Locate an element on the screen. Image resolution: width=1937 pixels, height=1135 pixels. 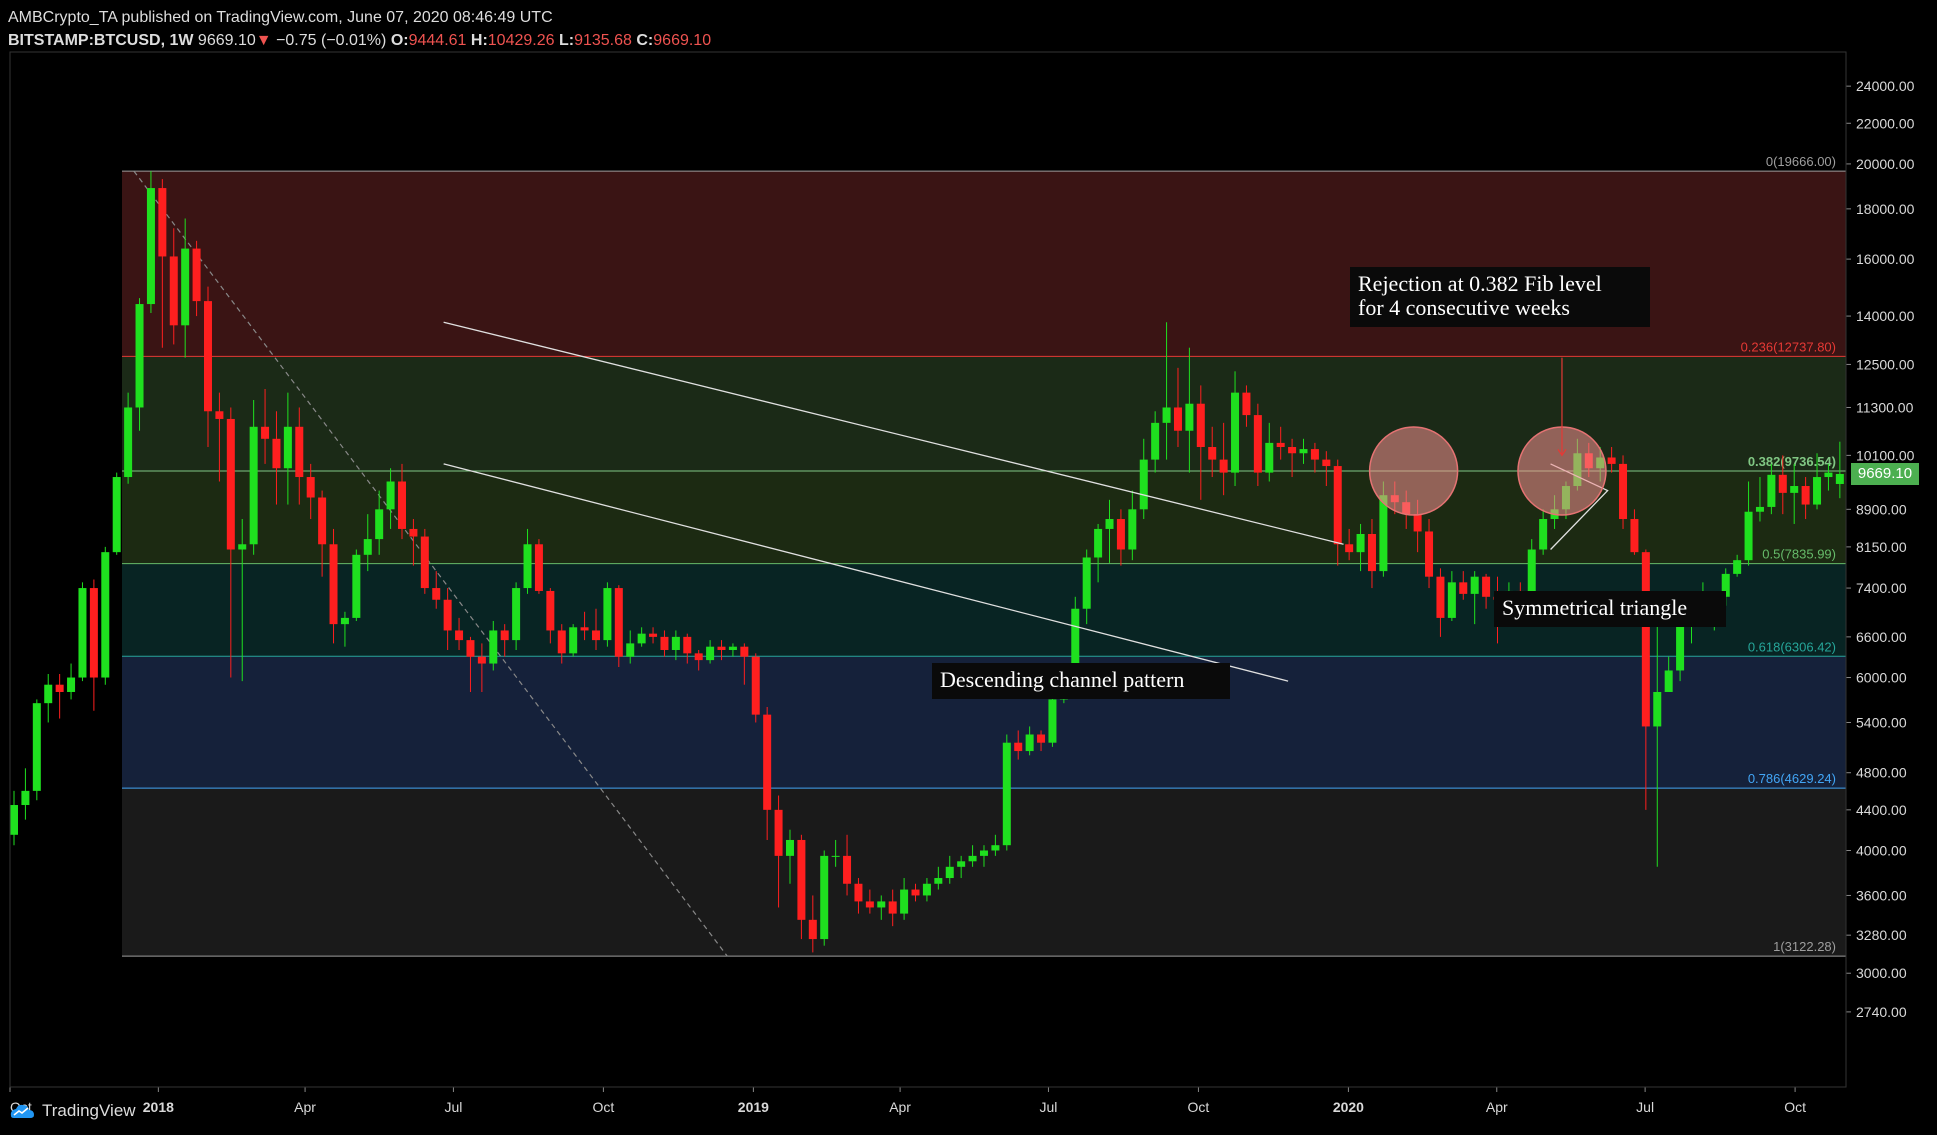
y-axis-tick-label: 5400.00 is located at coordinates (1881, 722).